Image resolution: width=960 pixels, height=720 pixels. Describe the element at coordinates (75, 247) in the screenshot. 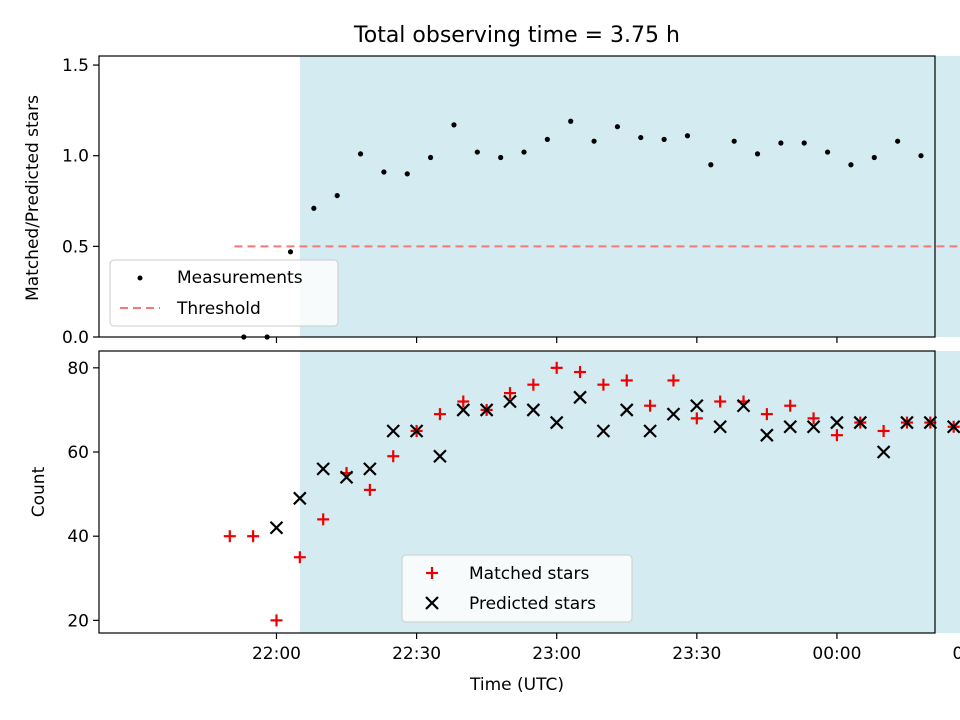

I see `top-y-tick-label: 0.5` at that location.